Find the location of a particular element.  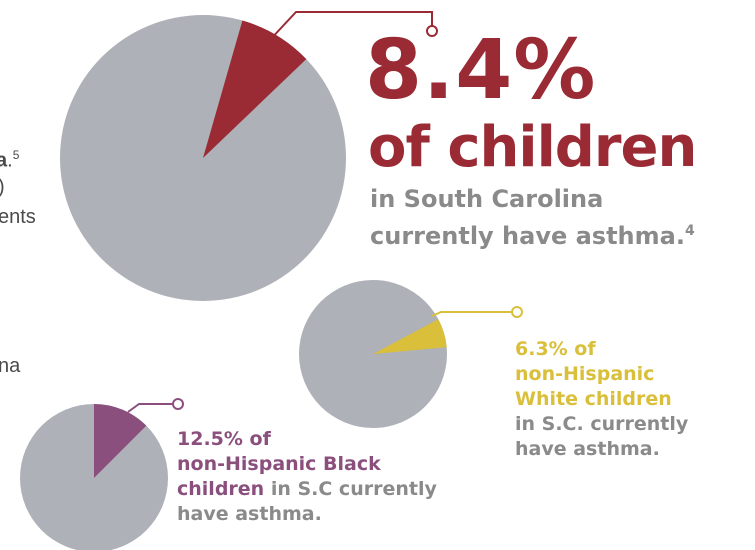

black-line-4: have asthma. is located at coordinates (249, 514).